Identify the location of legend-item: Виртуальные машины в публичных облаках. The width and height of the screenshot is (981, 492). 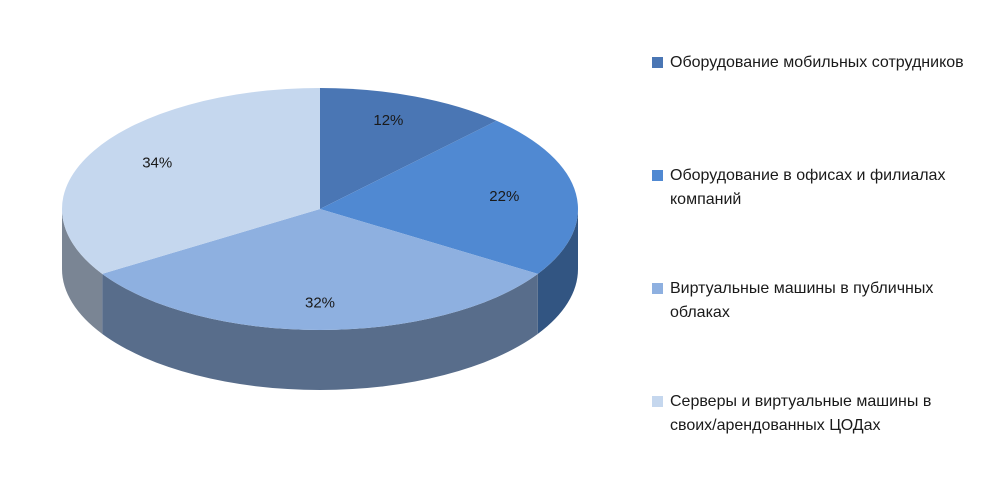
(809, 301).